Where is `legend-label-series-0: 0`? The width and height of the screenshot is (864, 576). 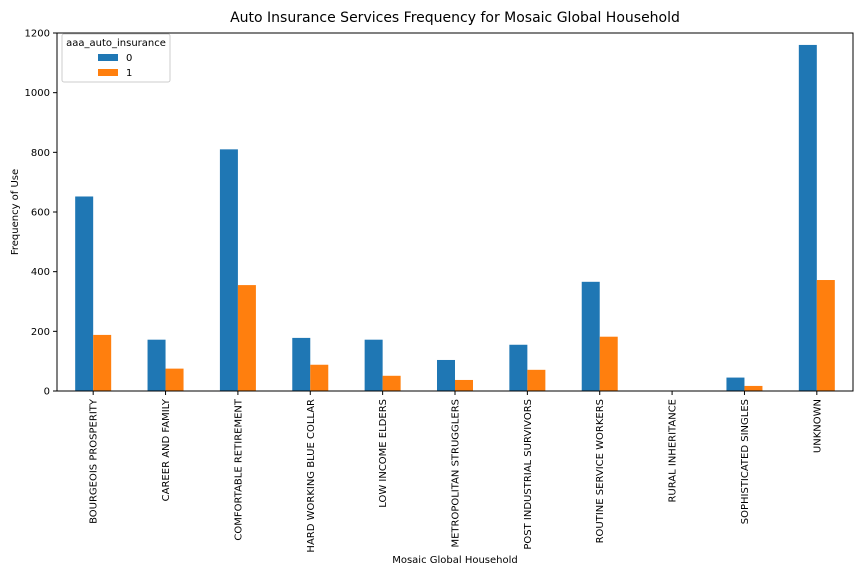
legend-label-series-0: 0 is located at coordinates (129, 58).